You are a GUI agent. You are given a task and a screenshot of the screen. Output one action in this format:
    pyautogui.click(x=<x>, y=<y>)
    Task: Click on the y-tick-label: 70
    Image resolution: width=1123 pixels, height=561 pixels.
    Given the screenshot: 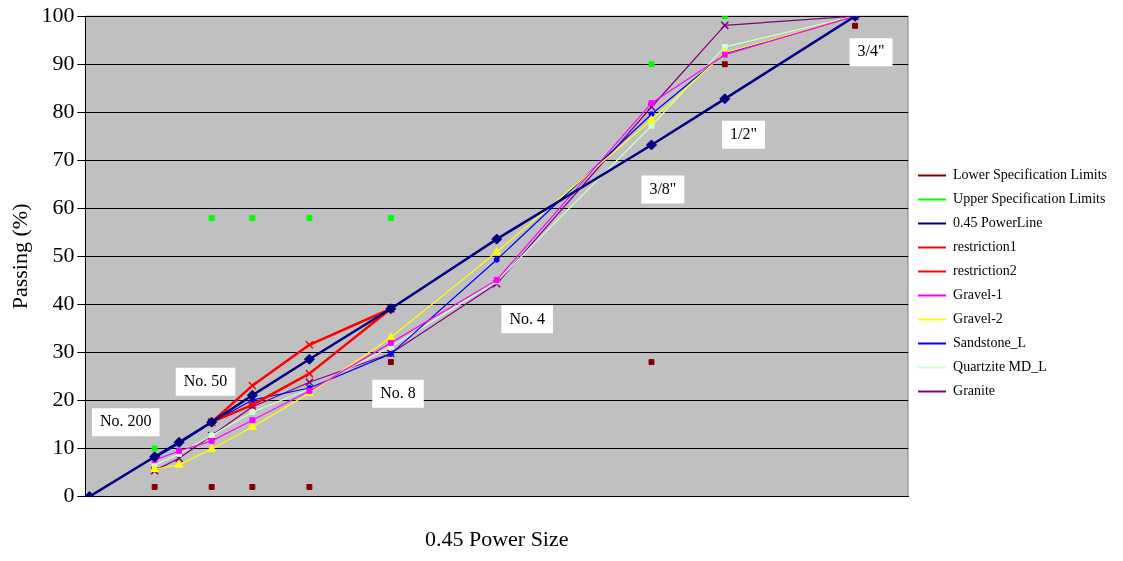 What is the action you would take?
    pyautogui.click(x=63, y=159)
    